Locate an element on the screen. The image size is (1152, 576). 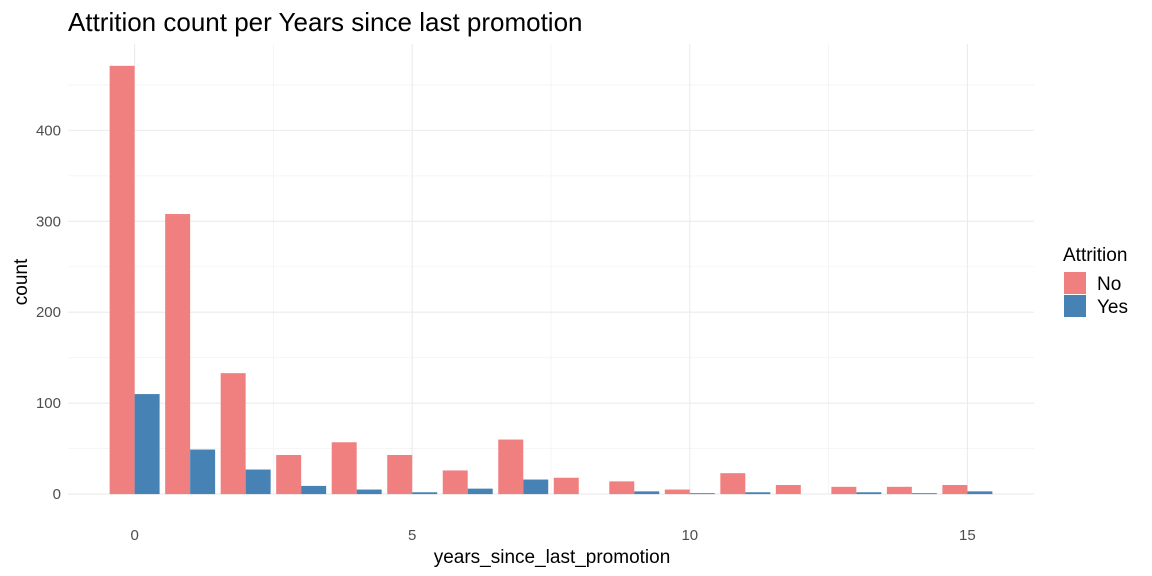
x-axis-title: years_since_last_promotion is located at coordinates (552, 557).